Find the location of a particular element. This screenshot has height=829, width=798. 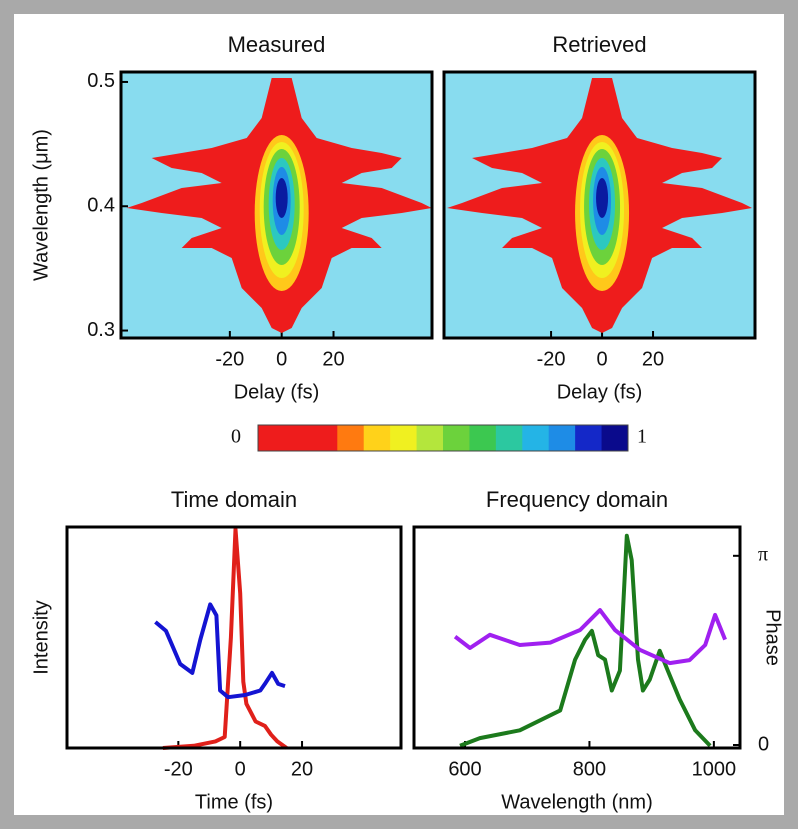

chart-title: Time domain is located at coordinates (234, 499).